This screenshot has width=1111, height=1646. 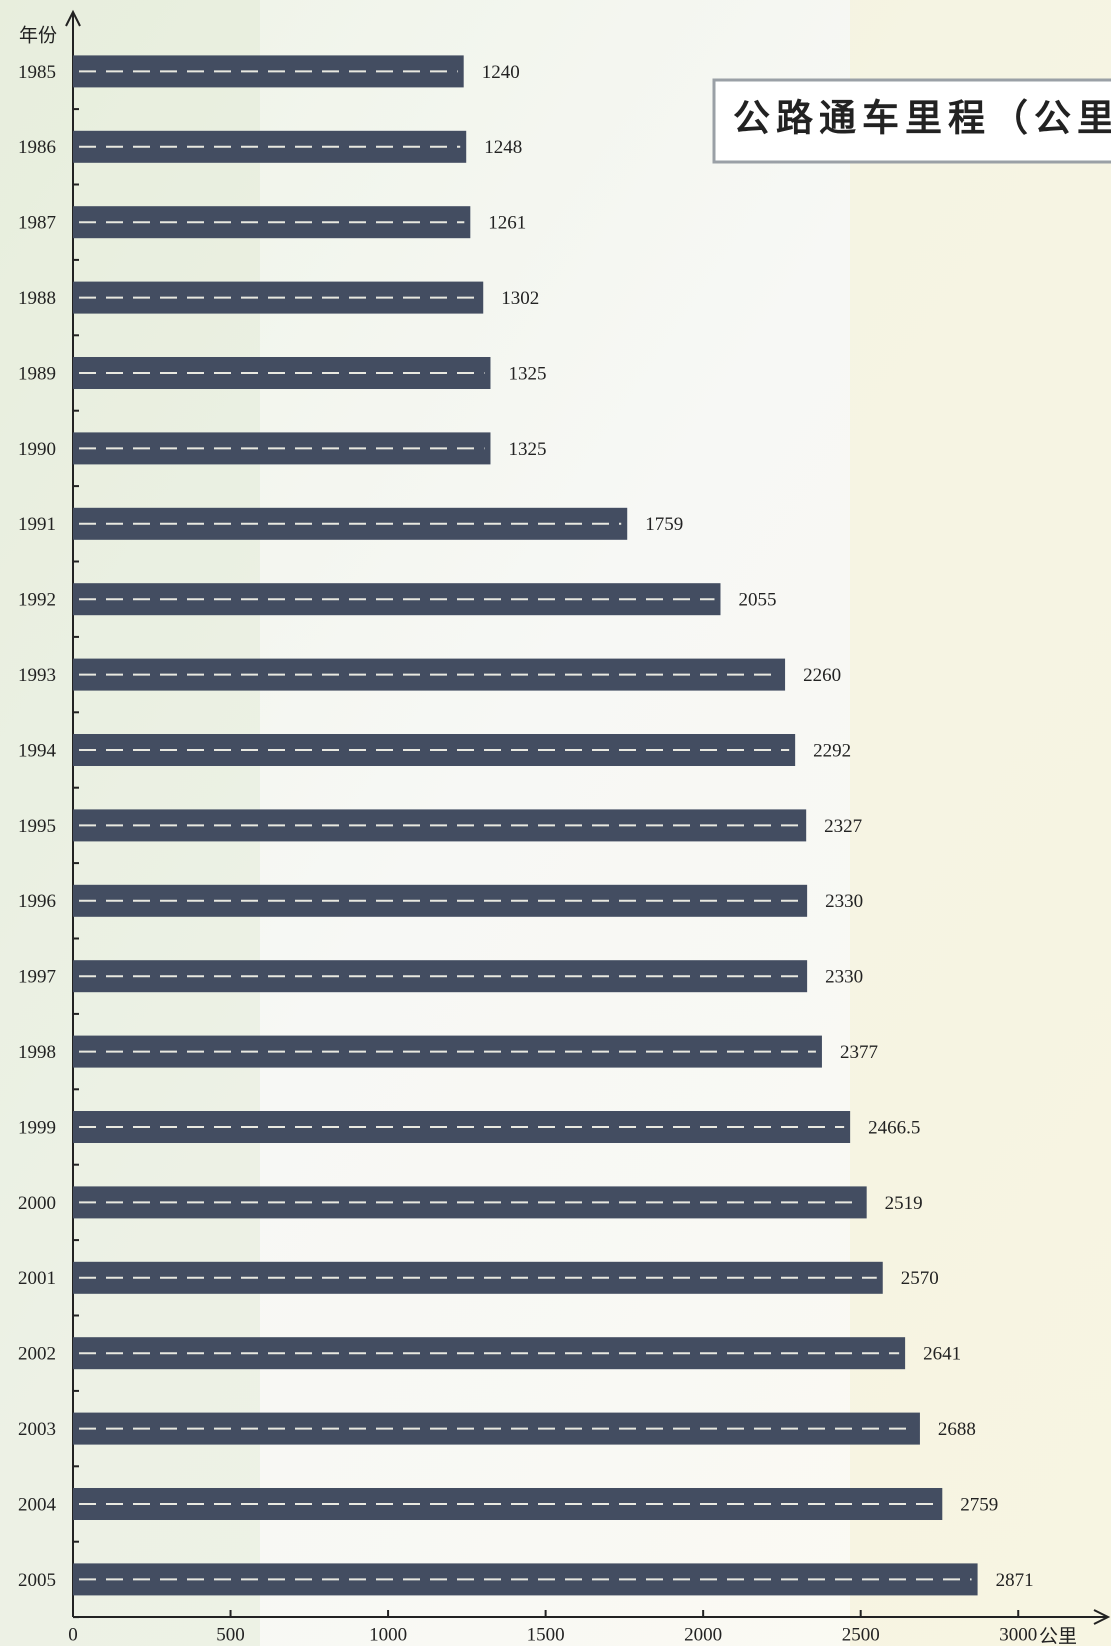 I want to click on y-tick-label: 1995, so click(x=37, y=826).